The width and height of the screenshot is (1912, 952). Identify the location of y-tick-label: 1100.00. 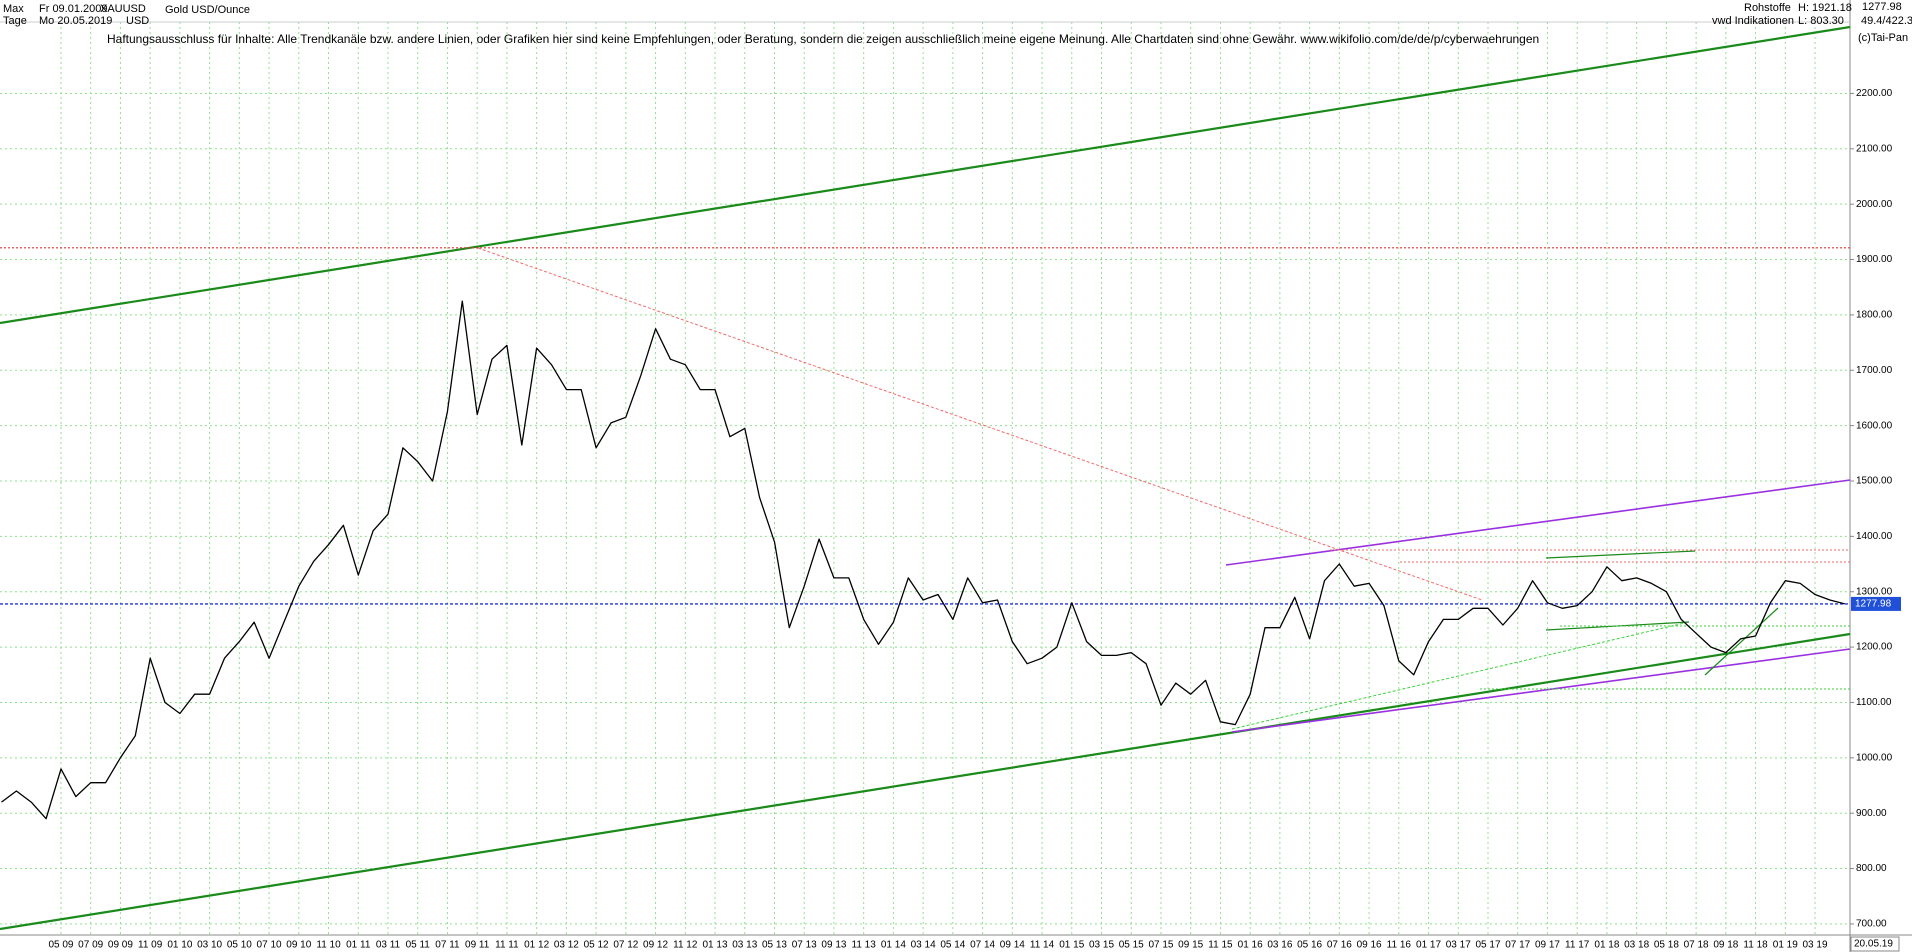
(1874, 702).